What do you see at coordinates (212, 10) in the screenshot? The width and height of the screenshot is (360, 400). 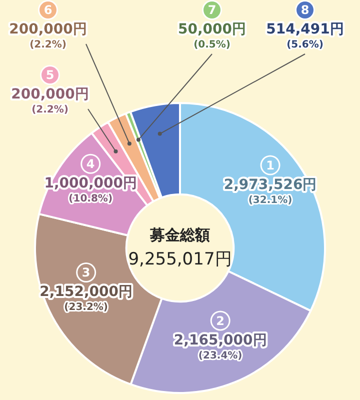 I see `slice-label: 7` at bounding box center [212, 10].